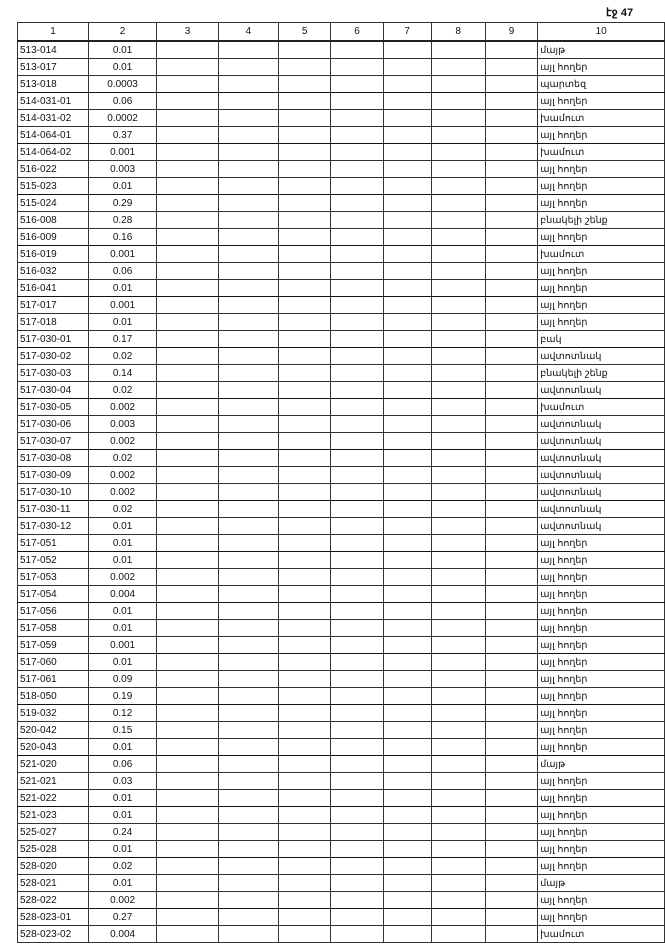 The height and width of the screenshot is (946, 665). What do you see at coordinates (340, 458) in the screenshot?
I see `table-row: 517-030-08 0.02 ավտոտնակ` at bounding box center [340, 458].